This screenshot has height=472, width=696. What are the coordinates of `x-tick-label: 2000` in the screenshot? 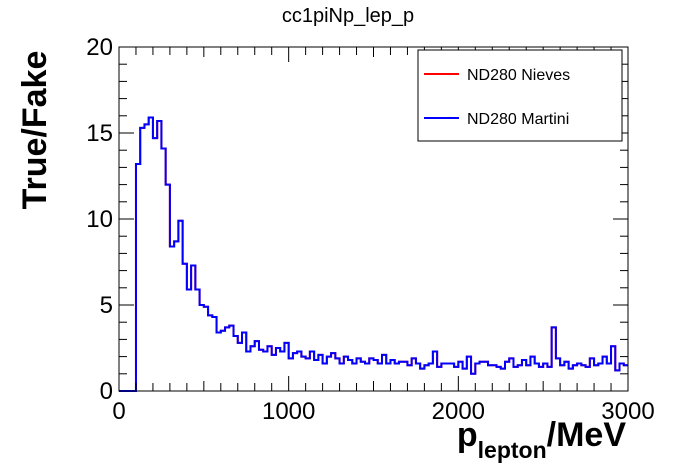 It's located at (458, 411).